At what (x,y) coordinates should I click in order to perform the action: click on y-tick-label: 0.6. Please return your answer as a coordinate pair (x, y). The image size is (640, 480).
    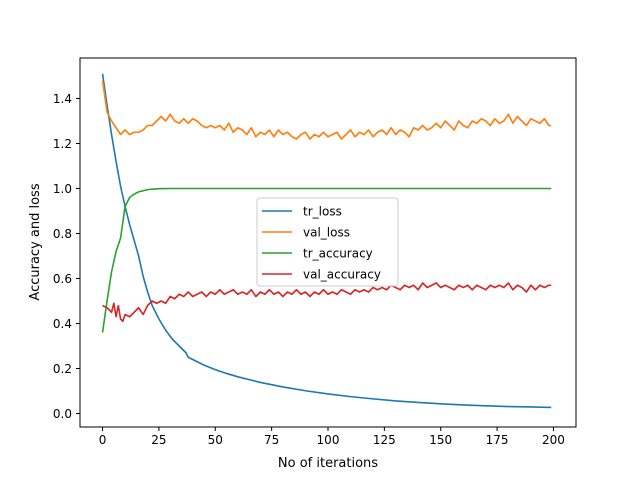
    Looking at the image, I should click on (62, 279).